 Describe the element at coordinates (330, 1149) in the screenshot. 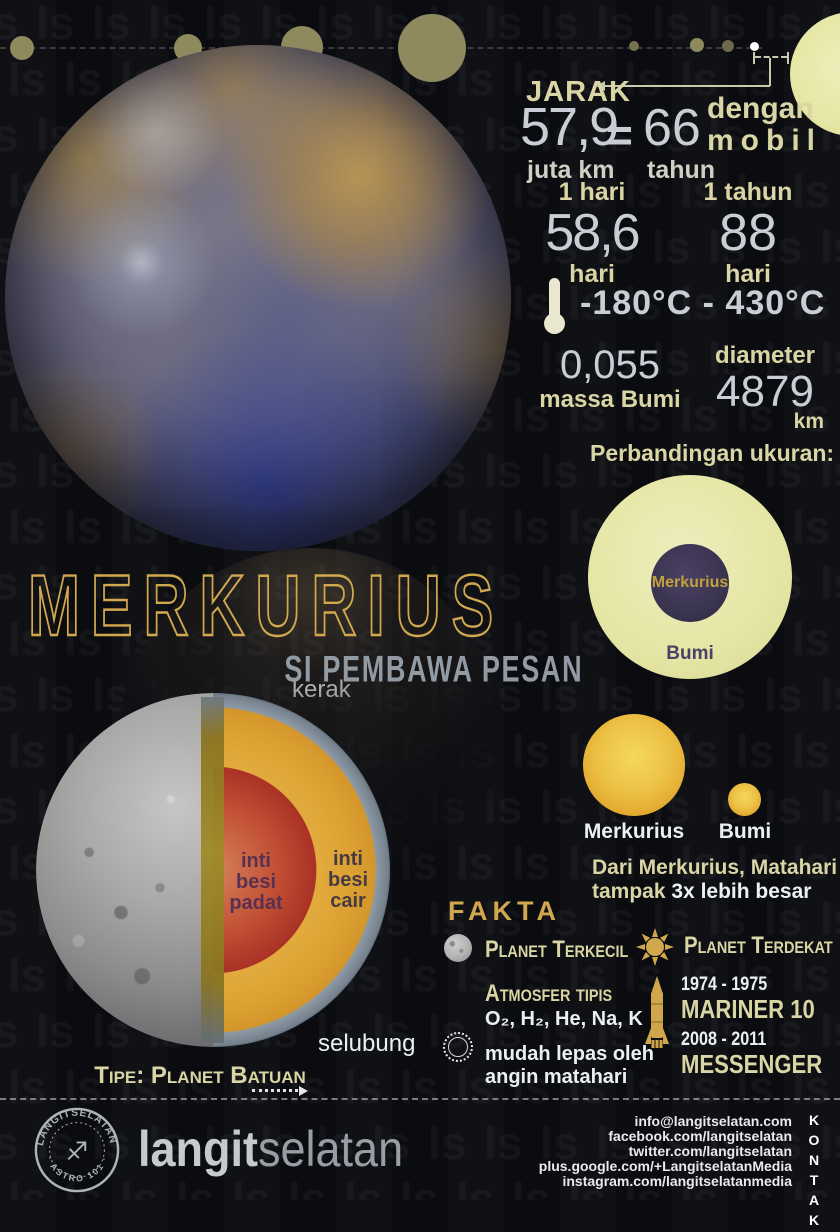

I see `brand-light-part: selatan` at that location.